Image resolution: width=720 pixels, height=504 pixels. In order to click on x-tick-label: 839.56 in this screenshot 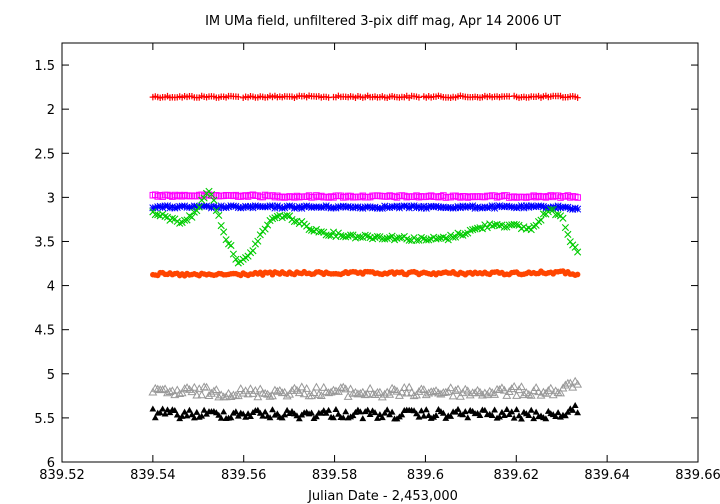, I will do `click(244, 475)`.